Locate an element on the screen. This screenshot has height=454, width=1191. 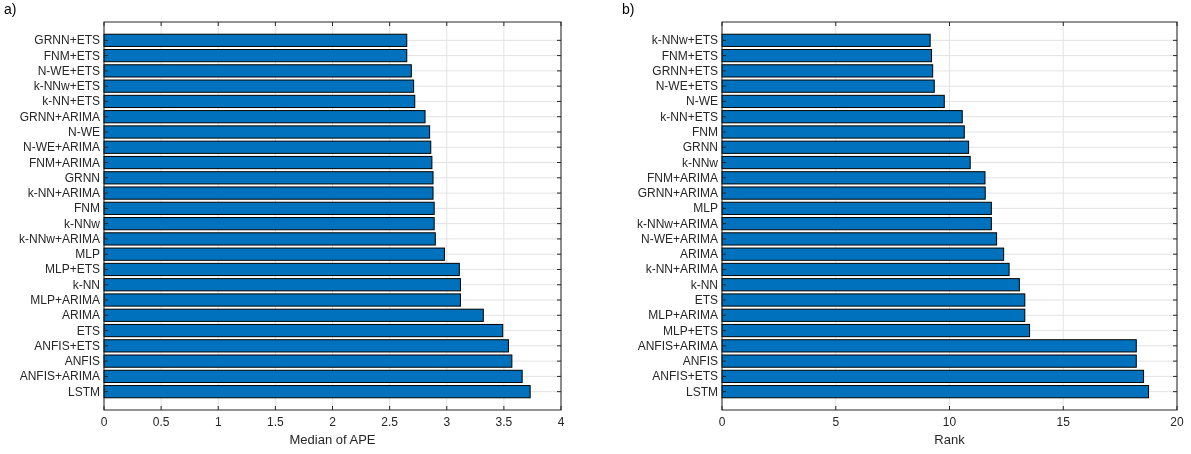
x-tick-label: 3.5 is located at coordinates (504, 422).